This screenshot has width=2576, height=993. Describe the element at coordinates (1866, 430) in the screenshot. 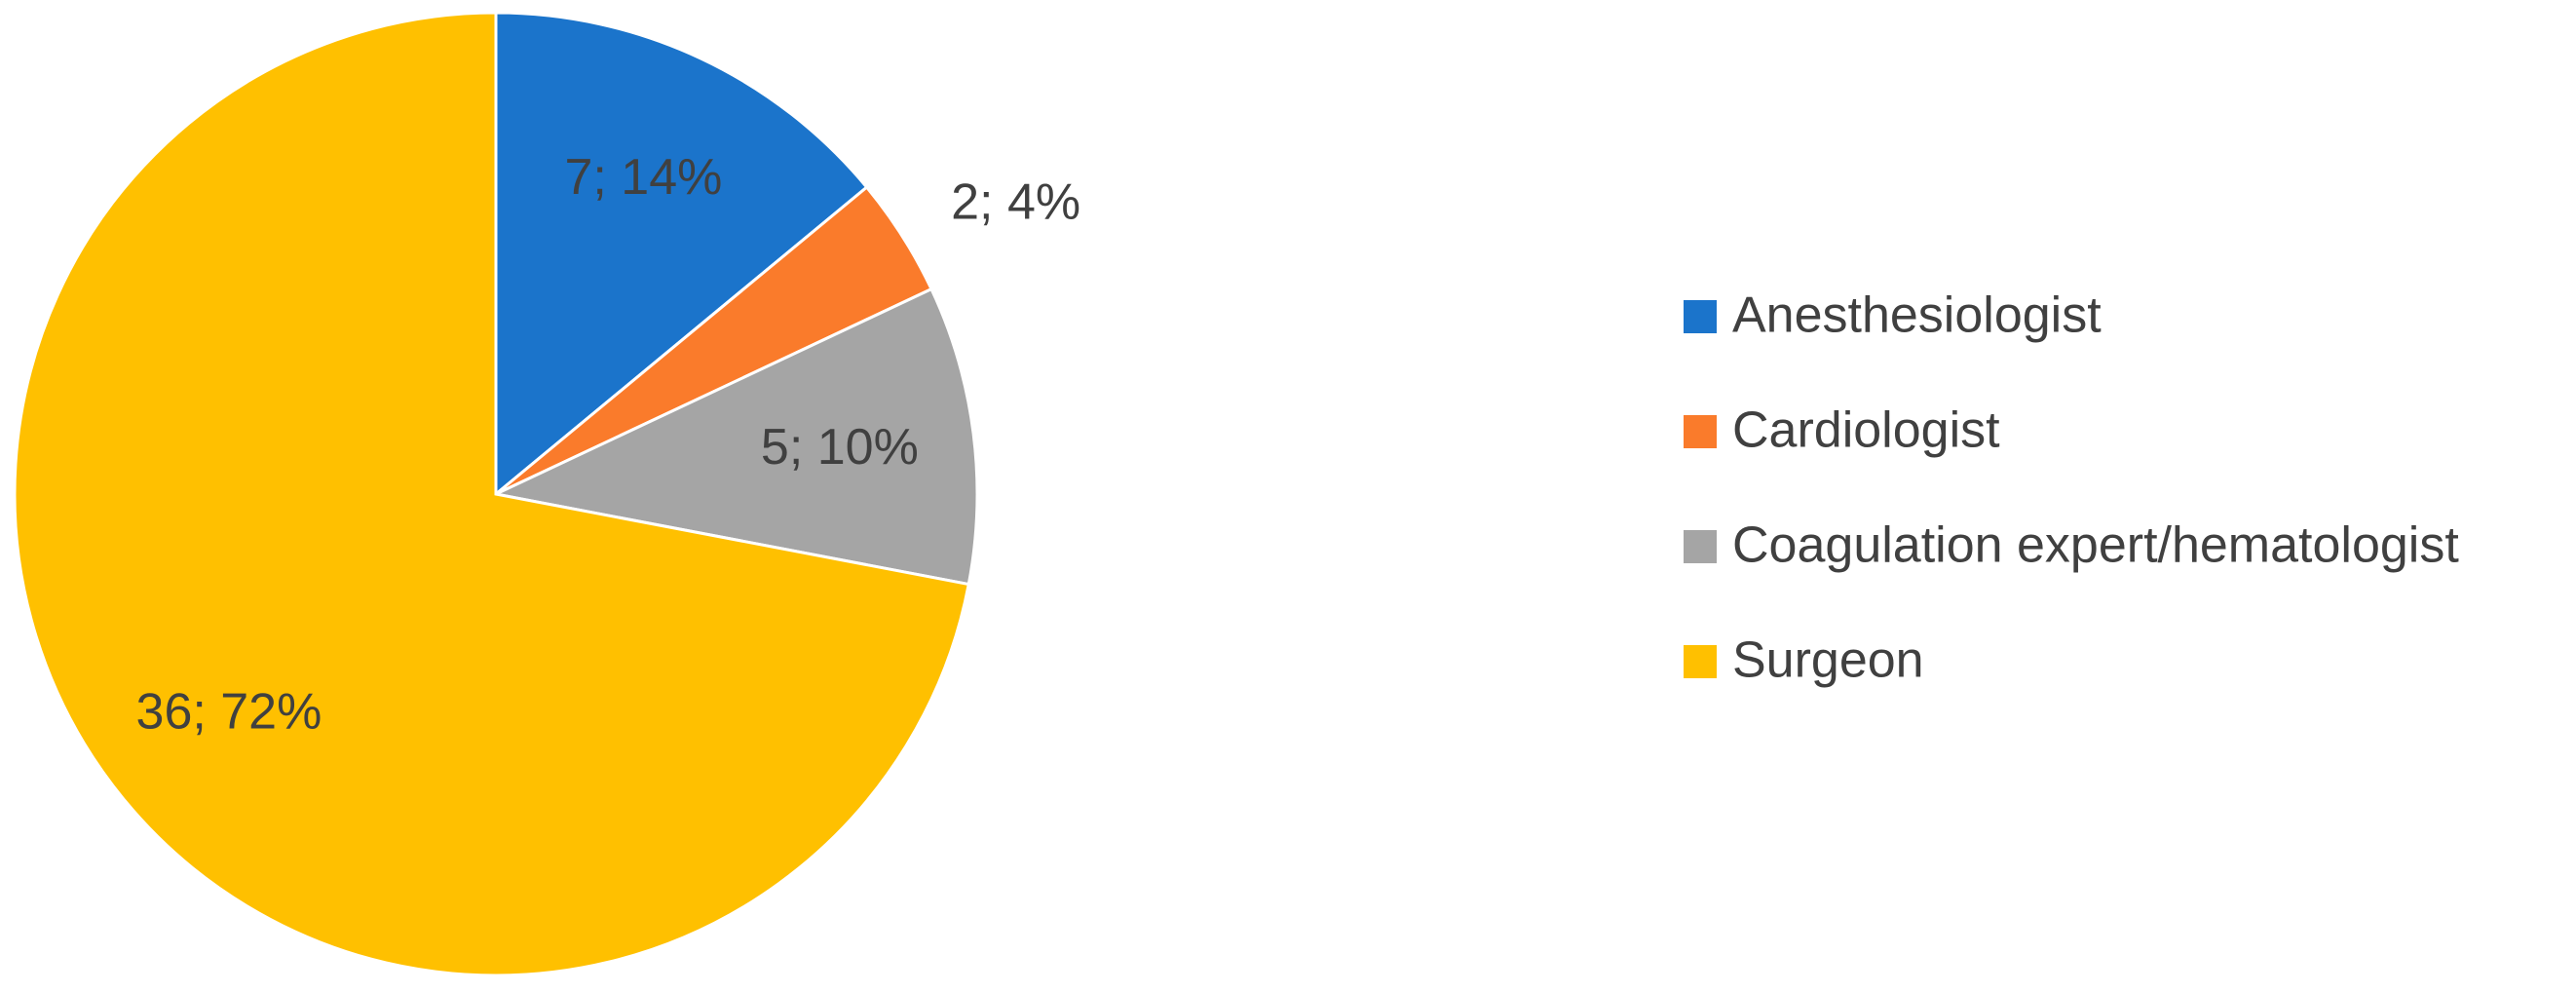

I see `legend-label: Cardiologist` at that location.